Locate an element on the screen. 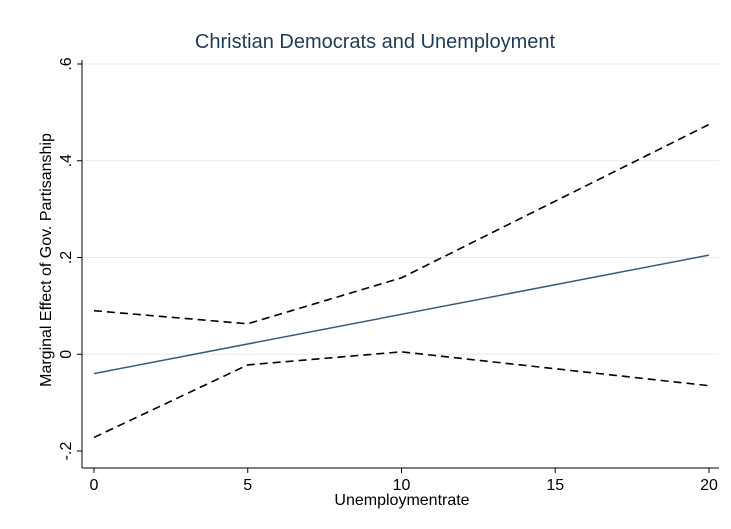 This screenshot has width=731, height=529. x-tick-label-3: 15 is located at coordinates (555, 485).